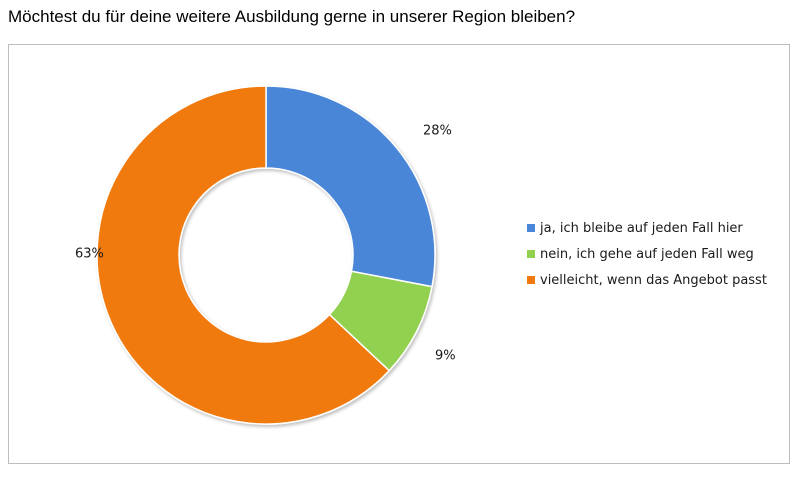  I want to click on legend-label-vielleicht: vielleicht, wenn das Angebot passt, so click(653, 280).